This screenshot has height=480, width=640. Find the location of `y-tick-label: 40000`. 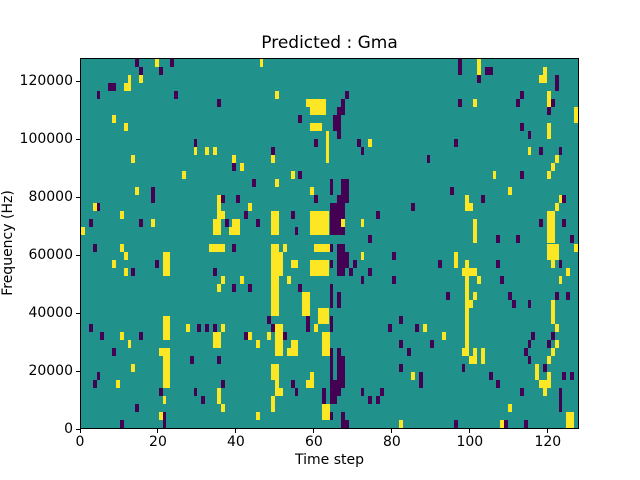

y-tick-label: 40000 is located at coordinates (50, 313).